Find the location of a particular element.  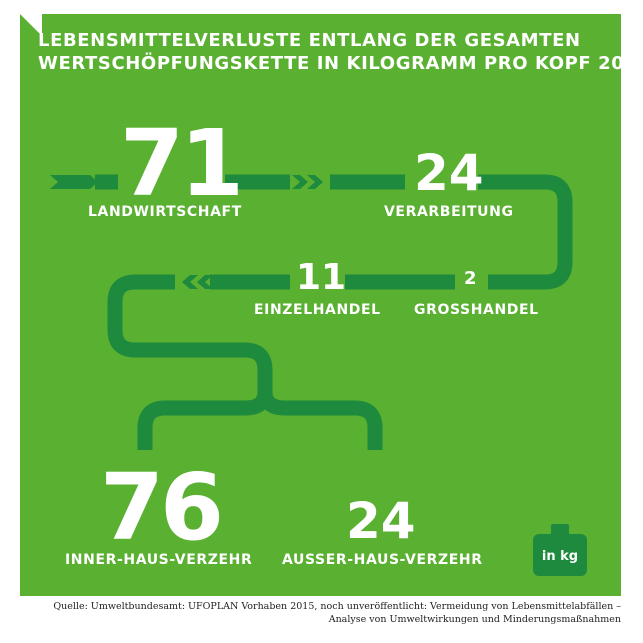

flow-line-split is located at coordinates (260, 420).